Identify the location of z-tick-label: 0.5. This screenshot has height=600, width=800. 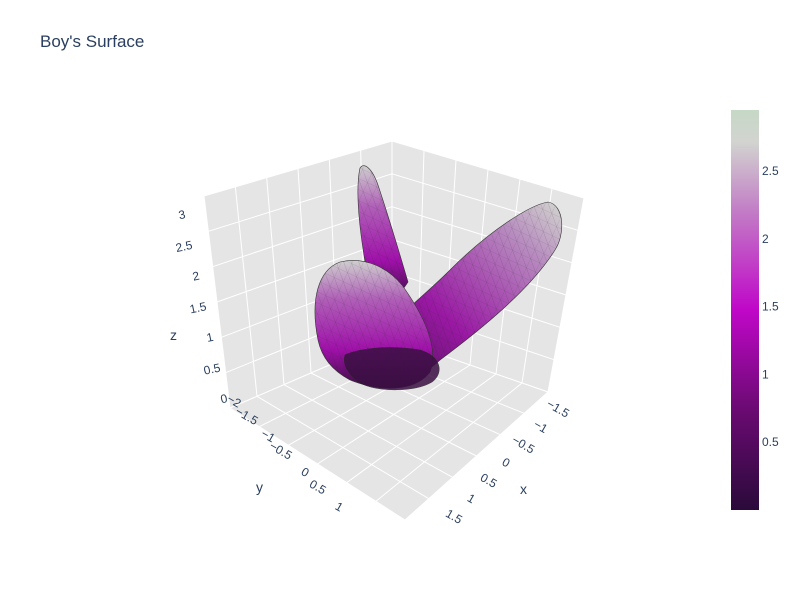
(212, 369).